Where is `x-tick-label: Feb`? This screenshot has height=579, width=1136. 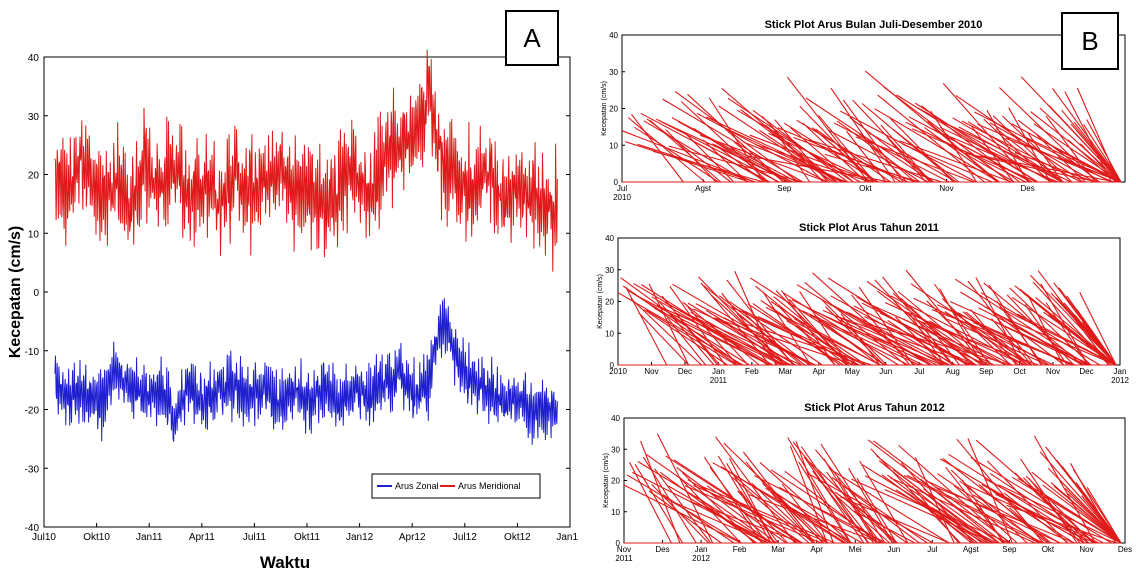
x-tick-label: Feb is located at coordinates (740, 549).